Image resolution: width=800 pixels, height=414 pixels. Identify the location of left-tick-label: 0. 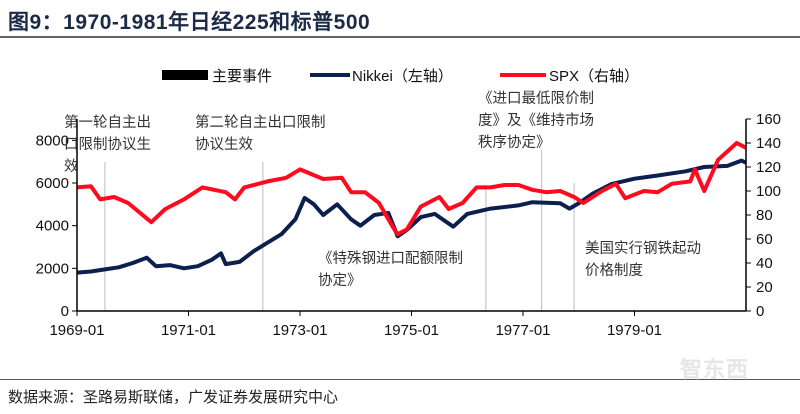
(65, 311).